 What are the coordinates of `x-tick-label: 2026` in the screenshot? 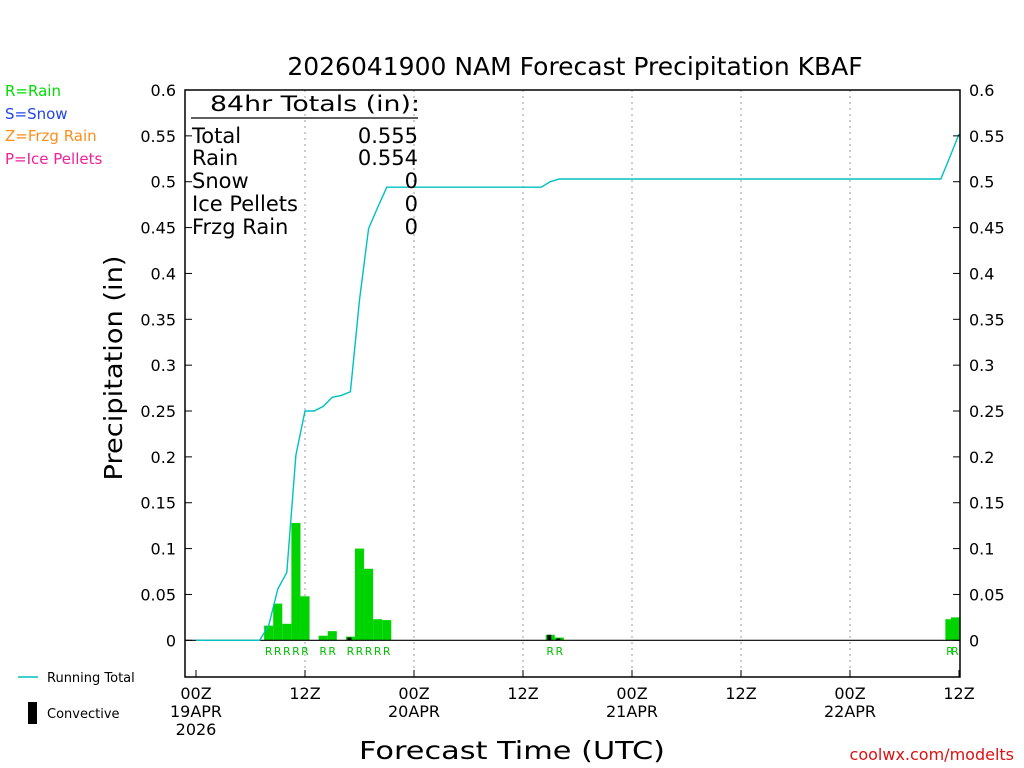 It's located at (196, 729).